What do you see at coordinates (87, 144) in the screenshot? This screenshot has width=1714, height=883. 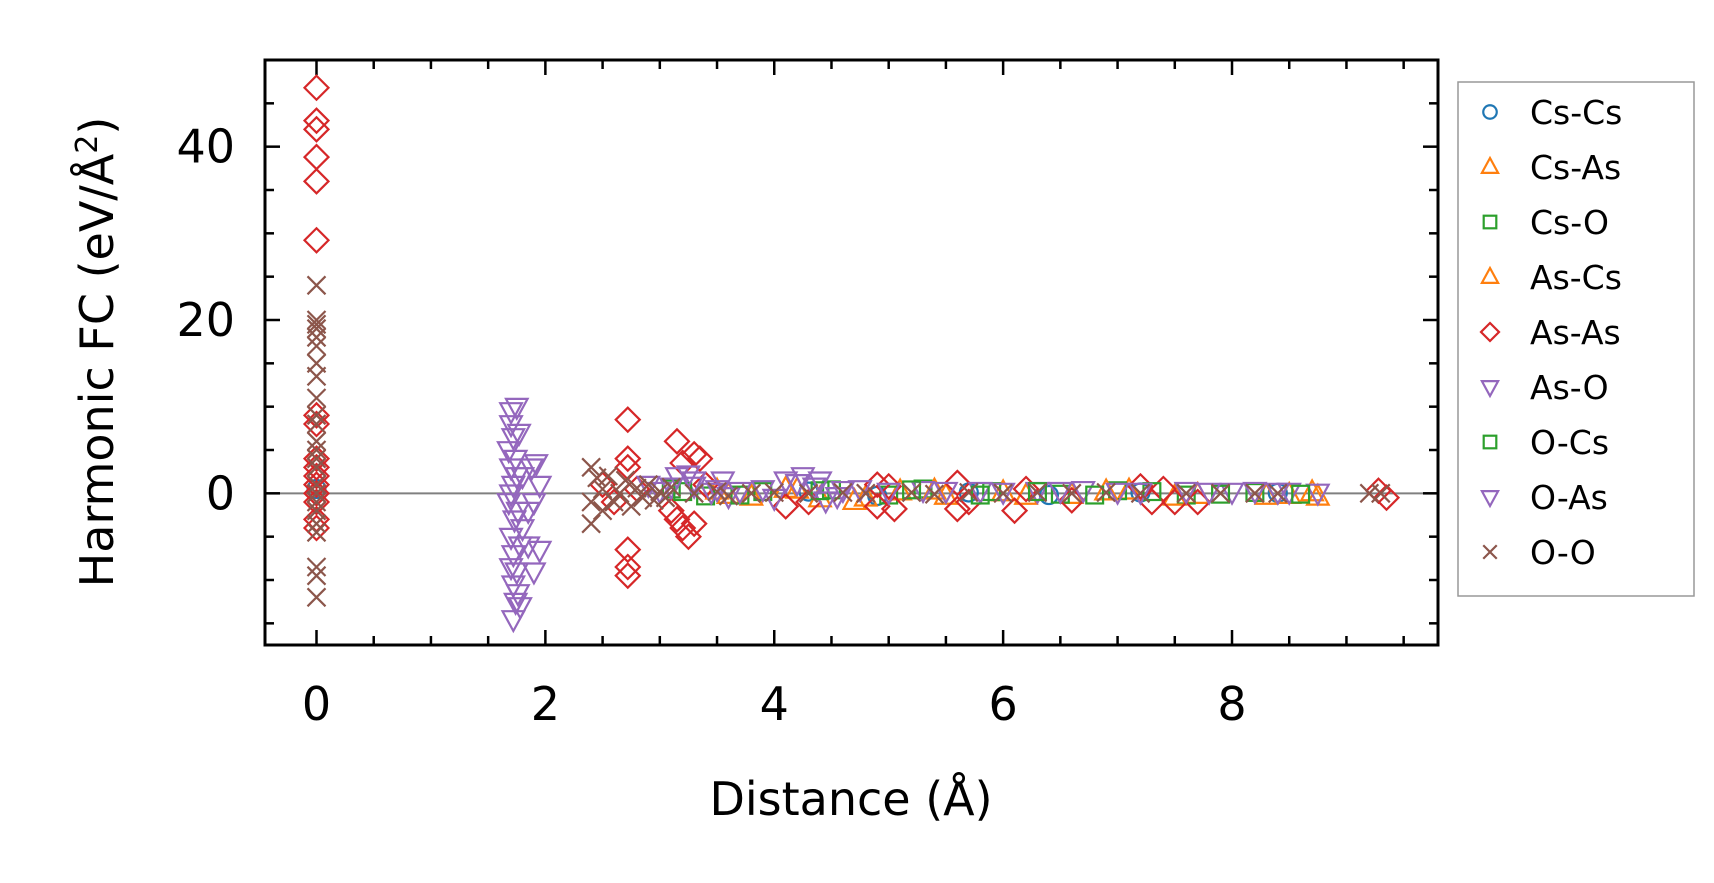 I see `y-axis-title-superscript: 2` at bounding box center [87, 144].